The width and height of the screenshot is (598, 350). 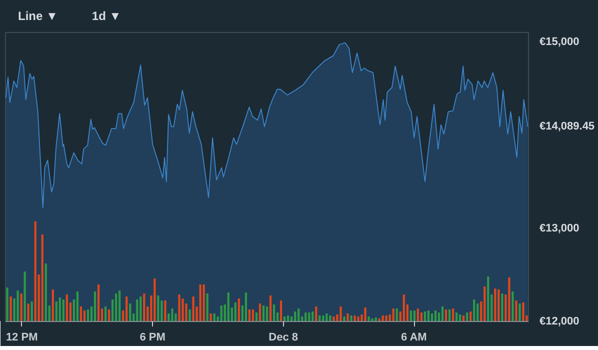 What do you see at coordinates (22, 338) in the screenshot?
I see `x-tick-label: 12 PM` at bounding box center [22, 338].